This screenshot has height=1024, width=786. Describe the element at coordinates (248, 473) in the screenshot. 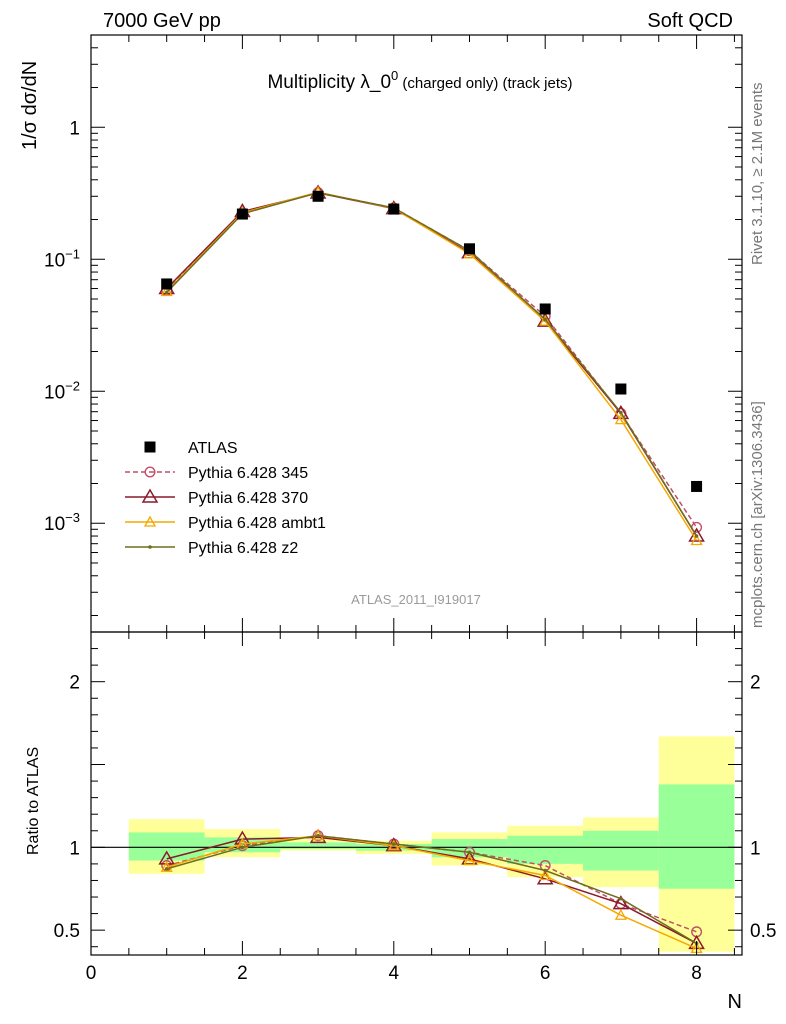

I see `legend-label: Pythia 6.428 345` at that location.